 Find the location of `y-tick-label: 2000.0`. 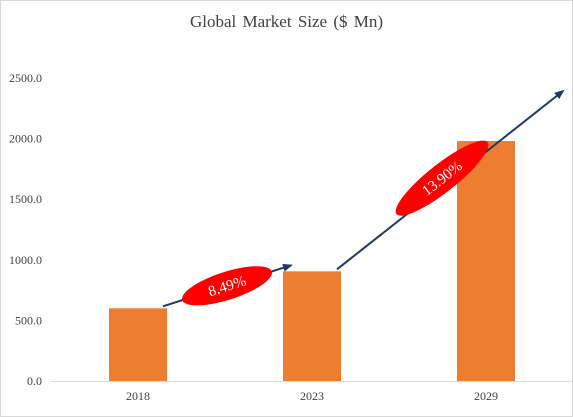

y-tick-label: 2000.0 is located at coordinates (25, 139).